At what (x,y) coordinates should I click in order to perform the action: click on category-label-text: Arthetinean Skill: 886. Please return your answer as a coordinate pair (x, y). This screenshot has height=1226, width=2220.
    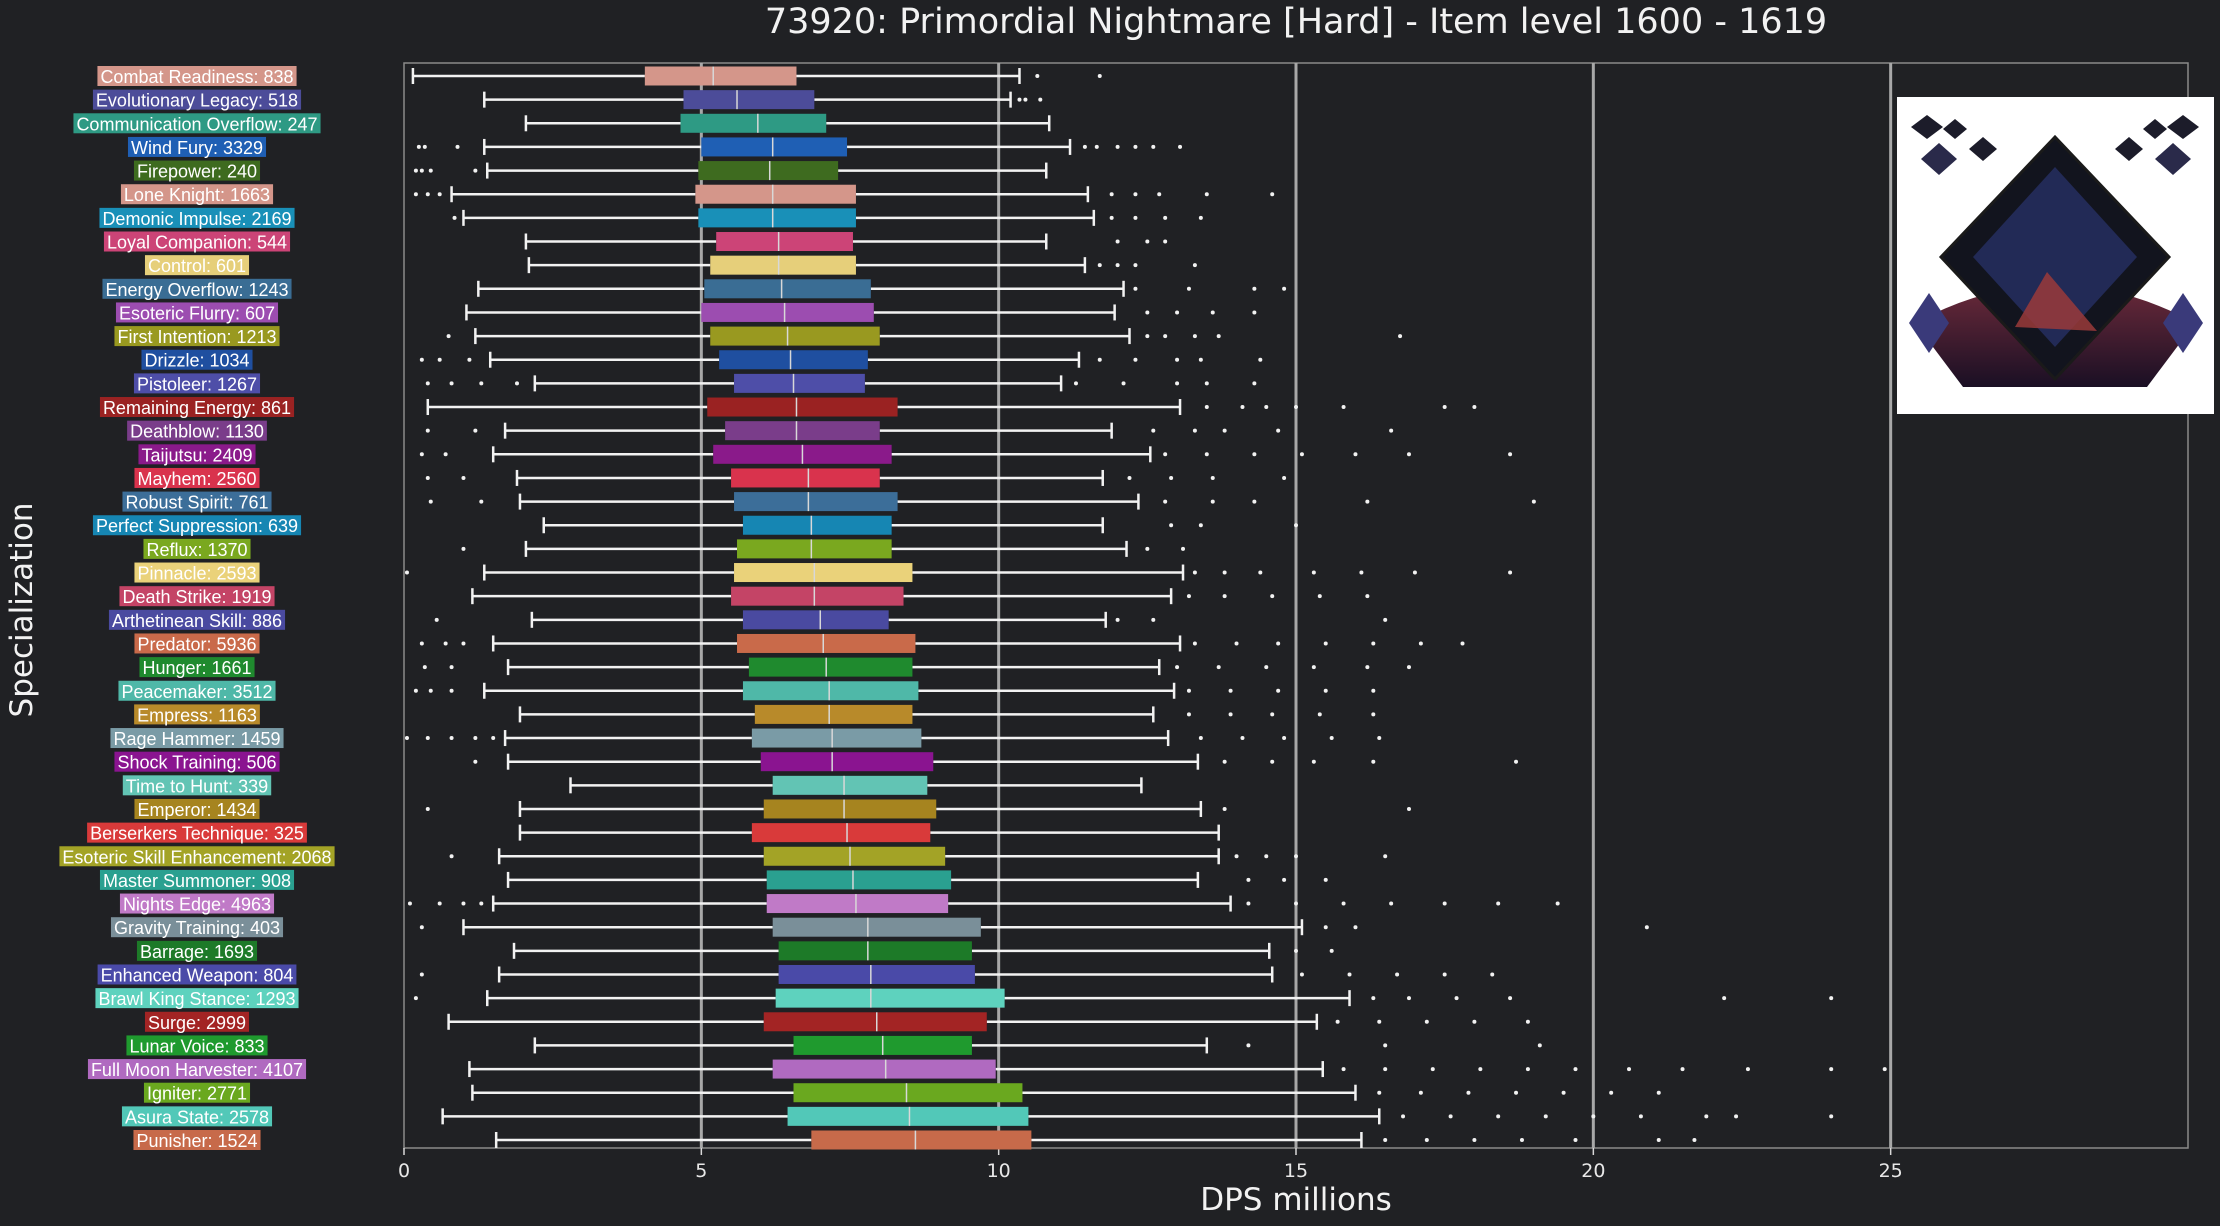
    Looking at the image, I should click on (197, 621).